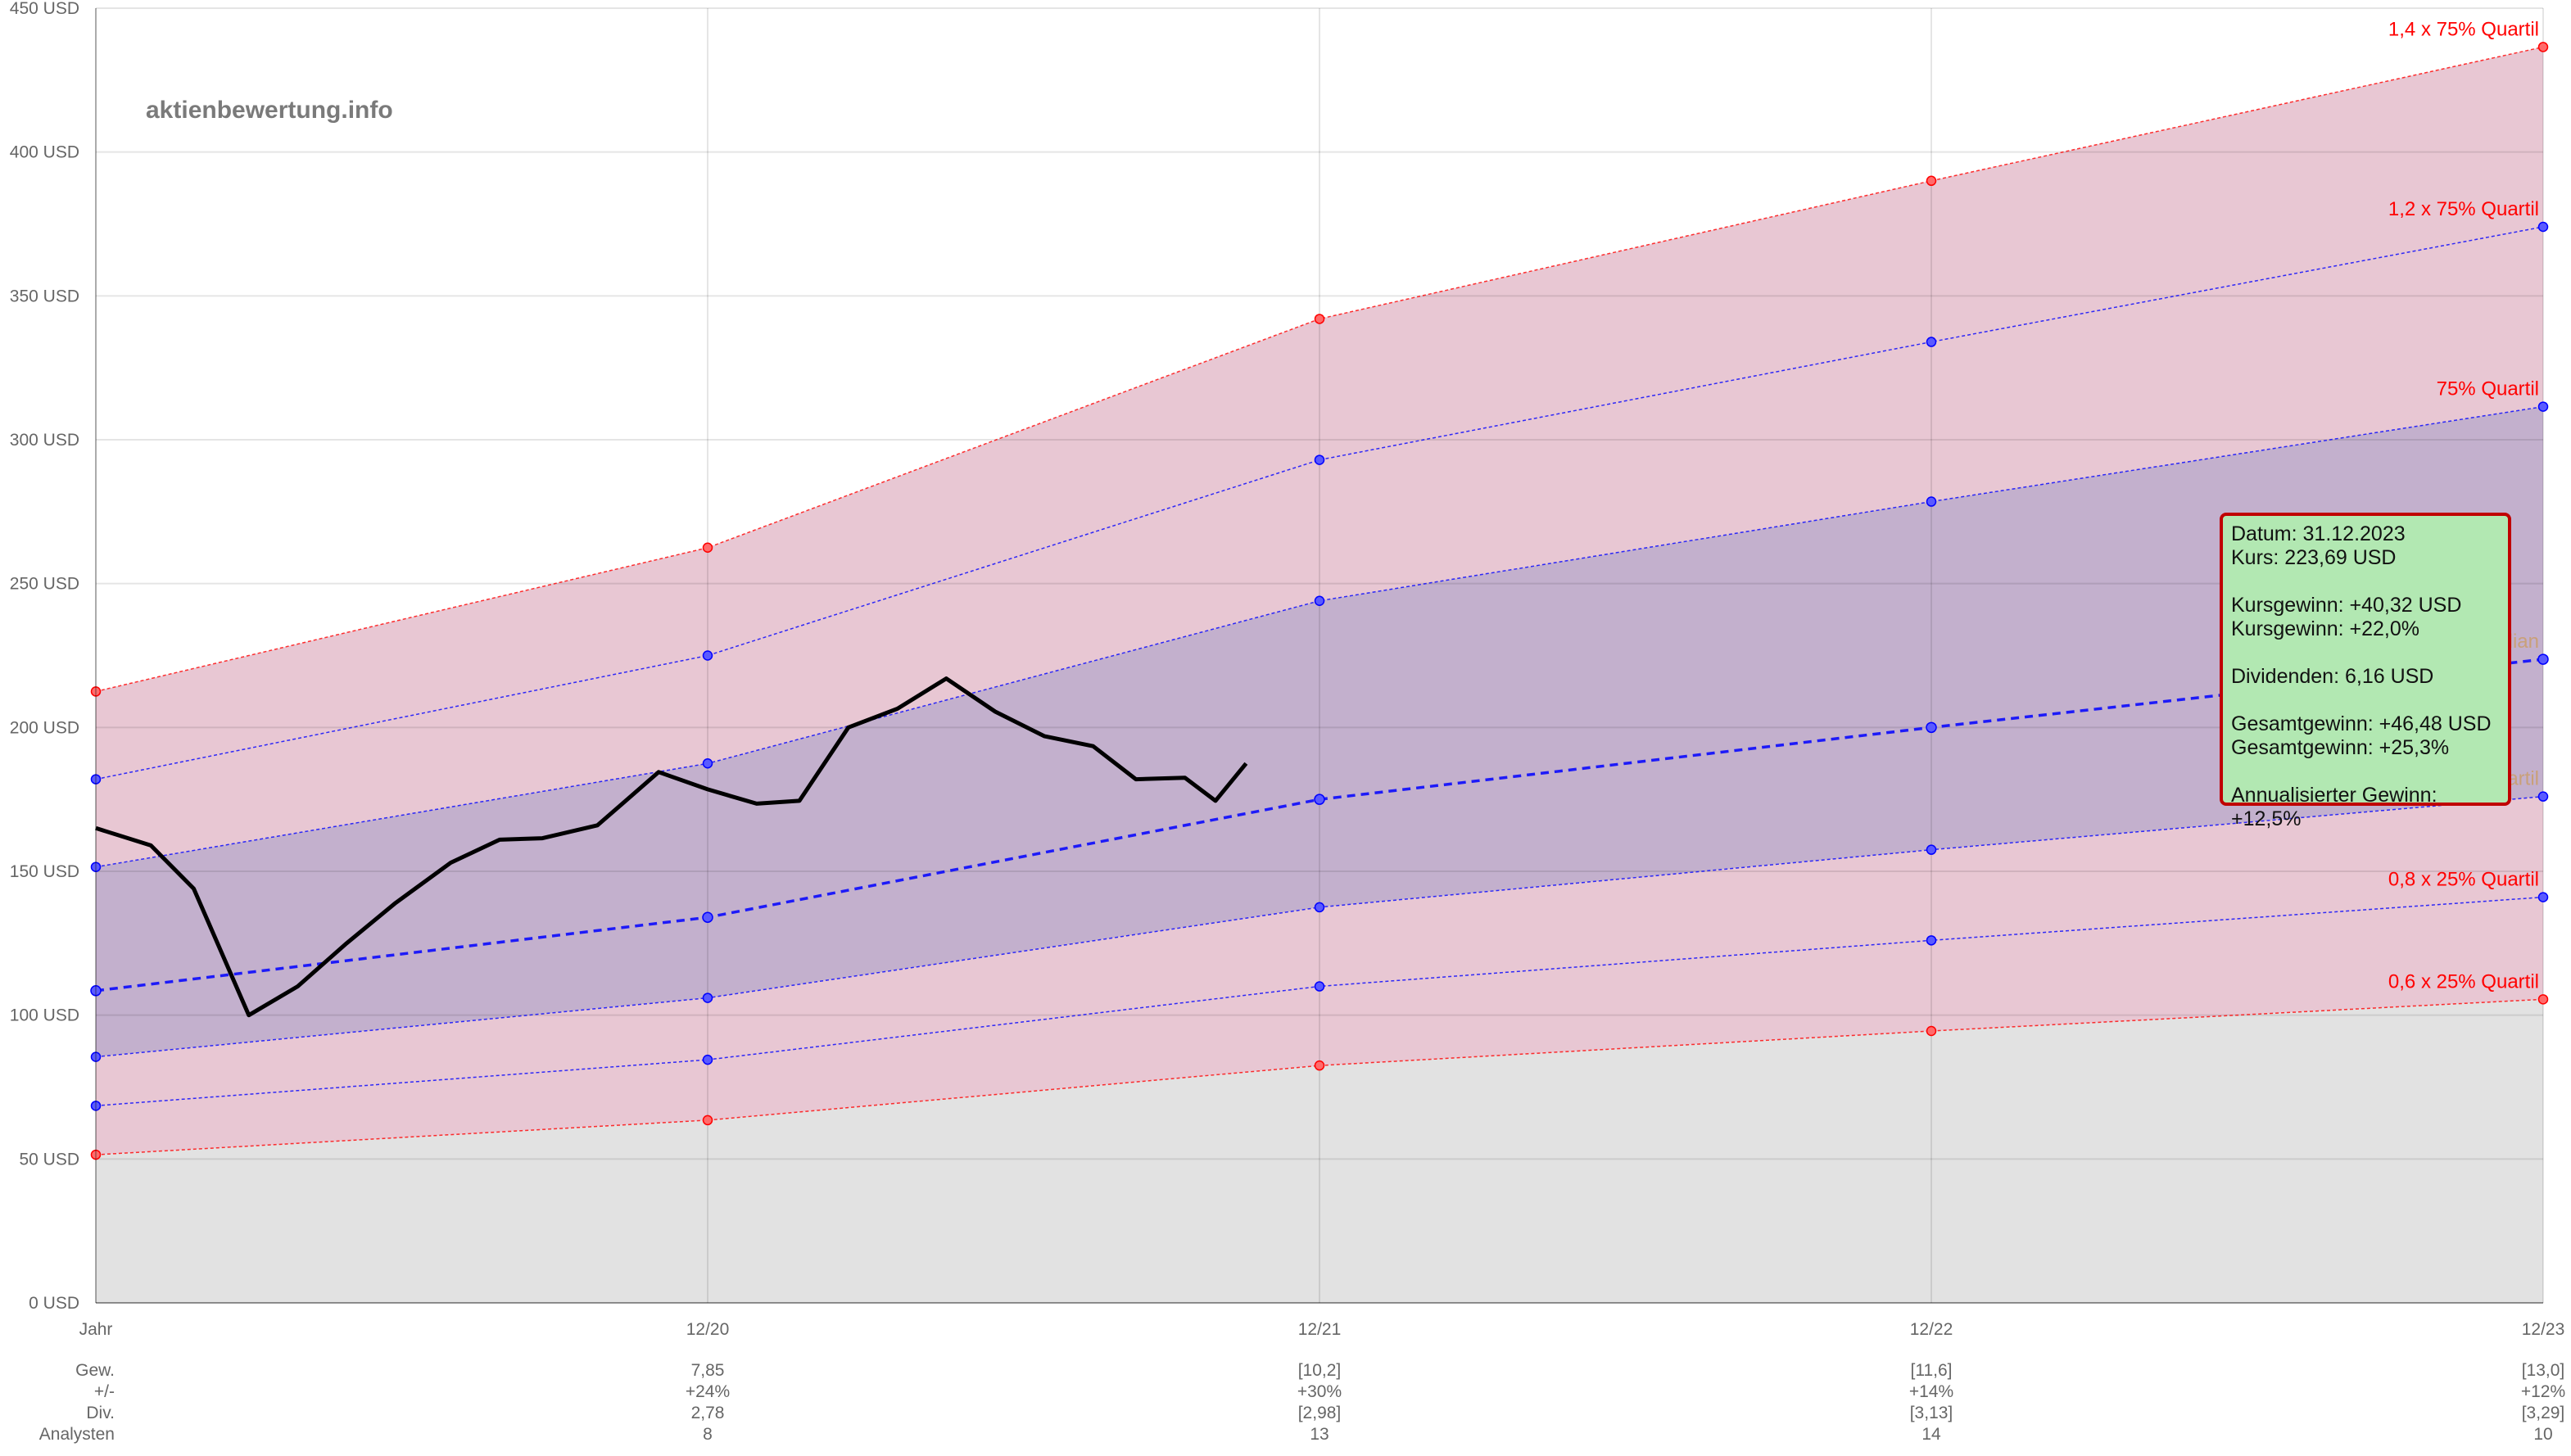 This screenshot has height=1456, width=2571. Describe the element at coordinates (44, 584) in the screenshot. I see `y-tick-label: 250 USD` at that location.